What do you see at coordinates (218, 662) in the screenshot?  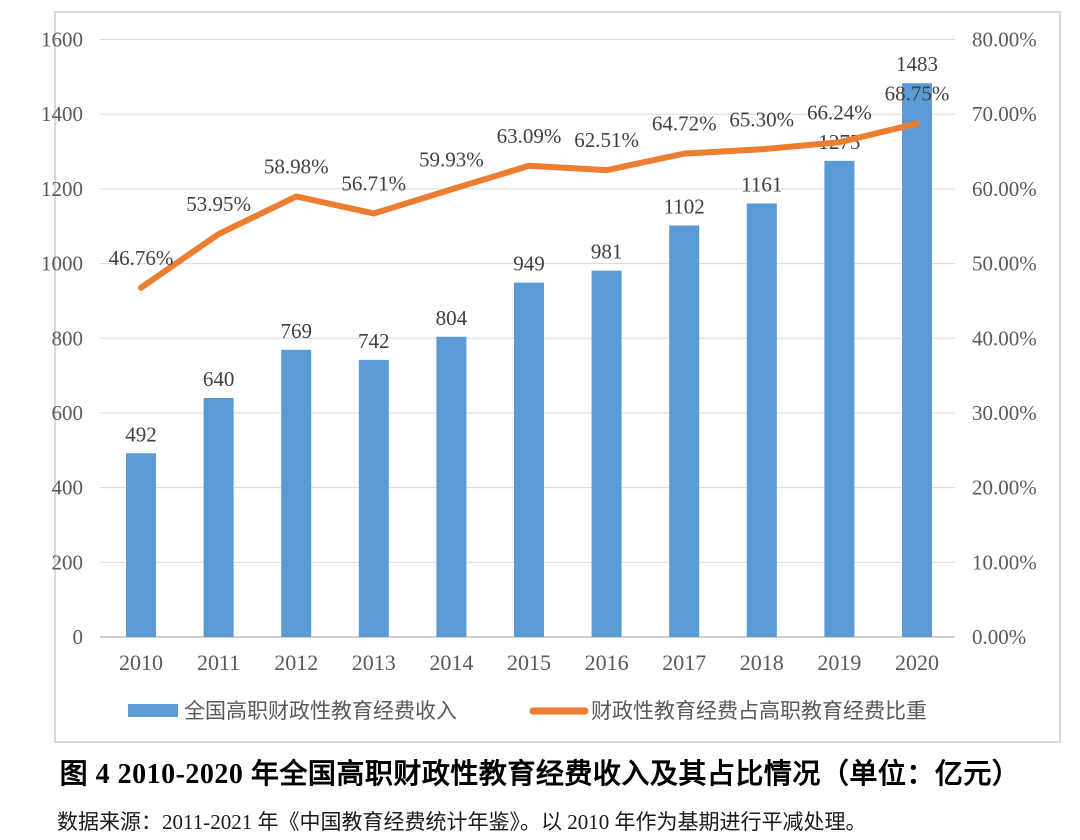 I see `x-axis-label: 2011` at bounding box center [218, 662].